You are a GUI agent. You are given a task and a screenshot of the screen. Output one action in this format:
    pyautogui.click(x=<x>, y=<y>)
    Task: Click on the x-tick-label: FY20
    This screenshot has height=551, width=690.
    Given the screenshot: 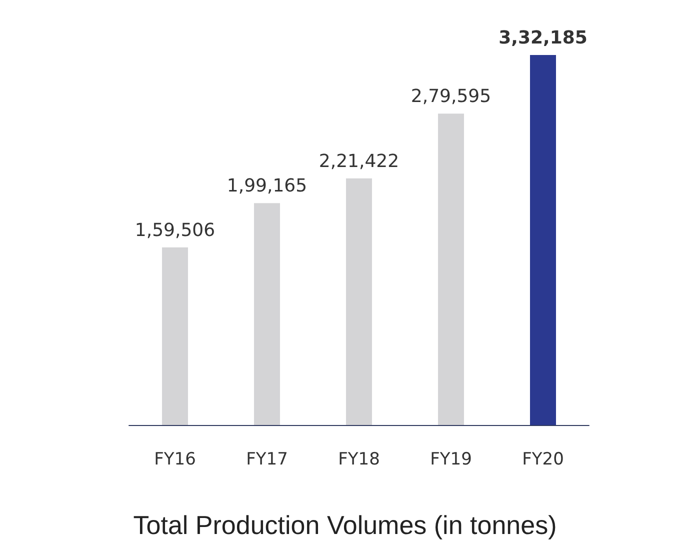 What is the action you would take?
    pyautogui.click(x=543, y=460)
    